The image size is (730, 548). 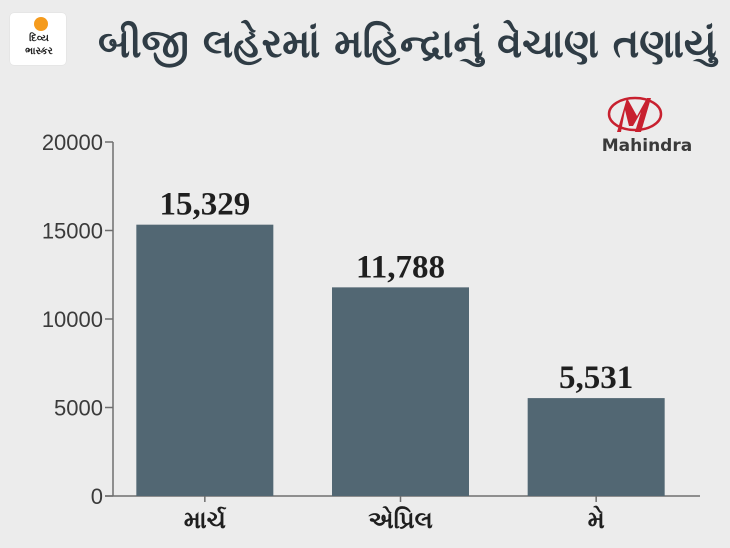 I want to click on brand-name: Mahindra, so click(x=647, y=146).